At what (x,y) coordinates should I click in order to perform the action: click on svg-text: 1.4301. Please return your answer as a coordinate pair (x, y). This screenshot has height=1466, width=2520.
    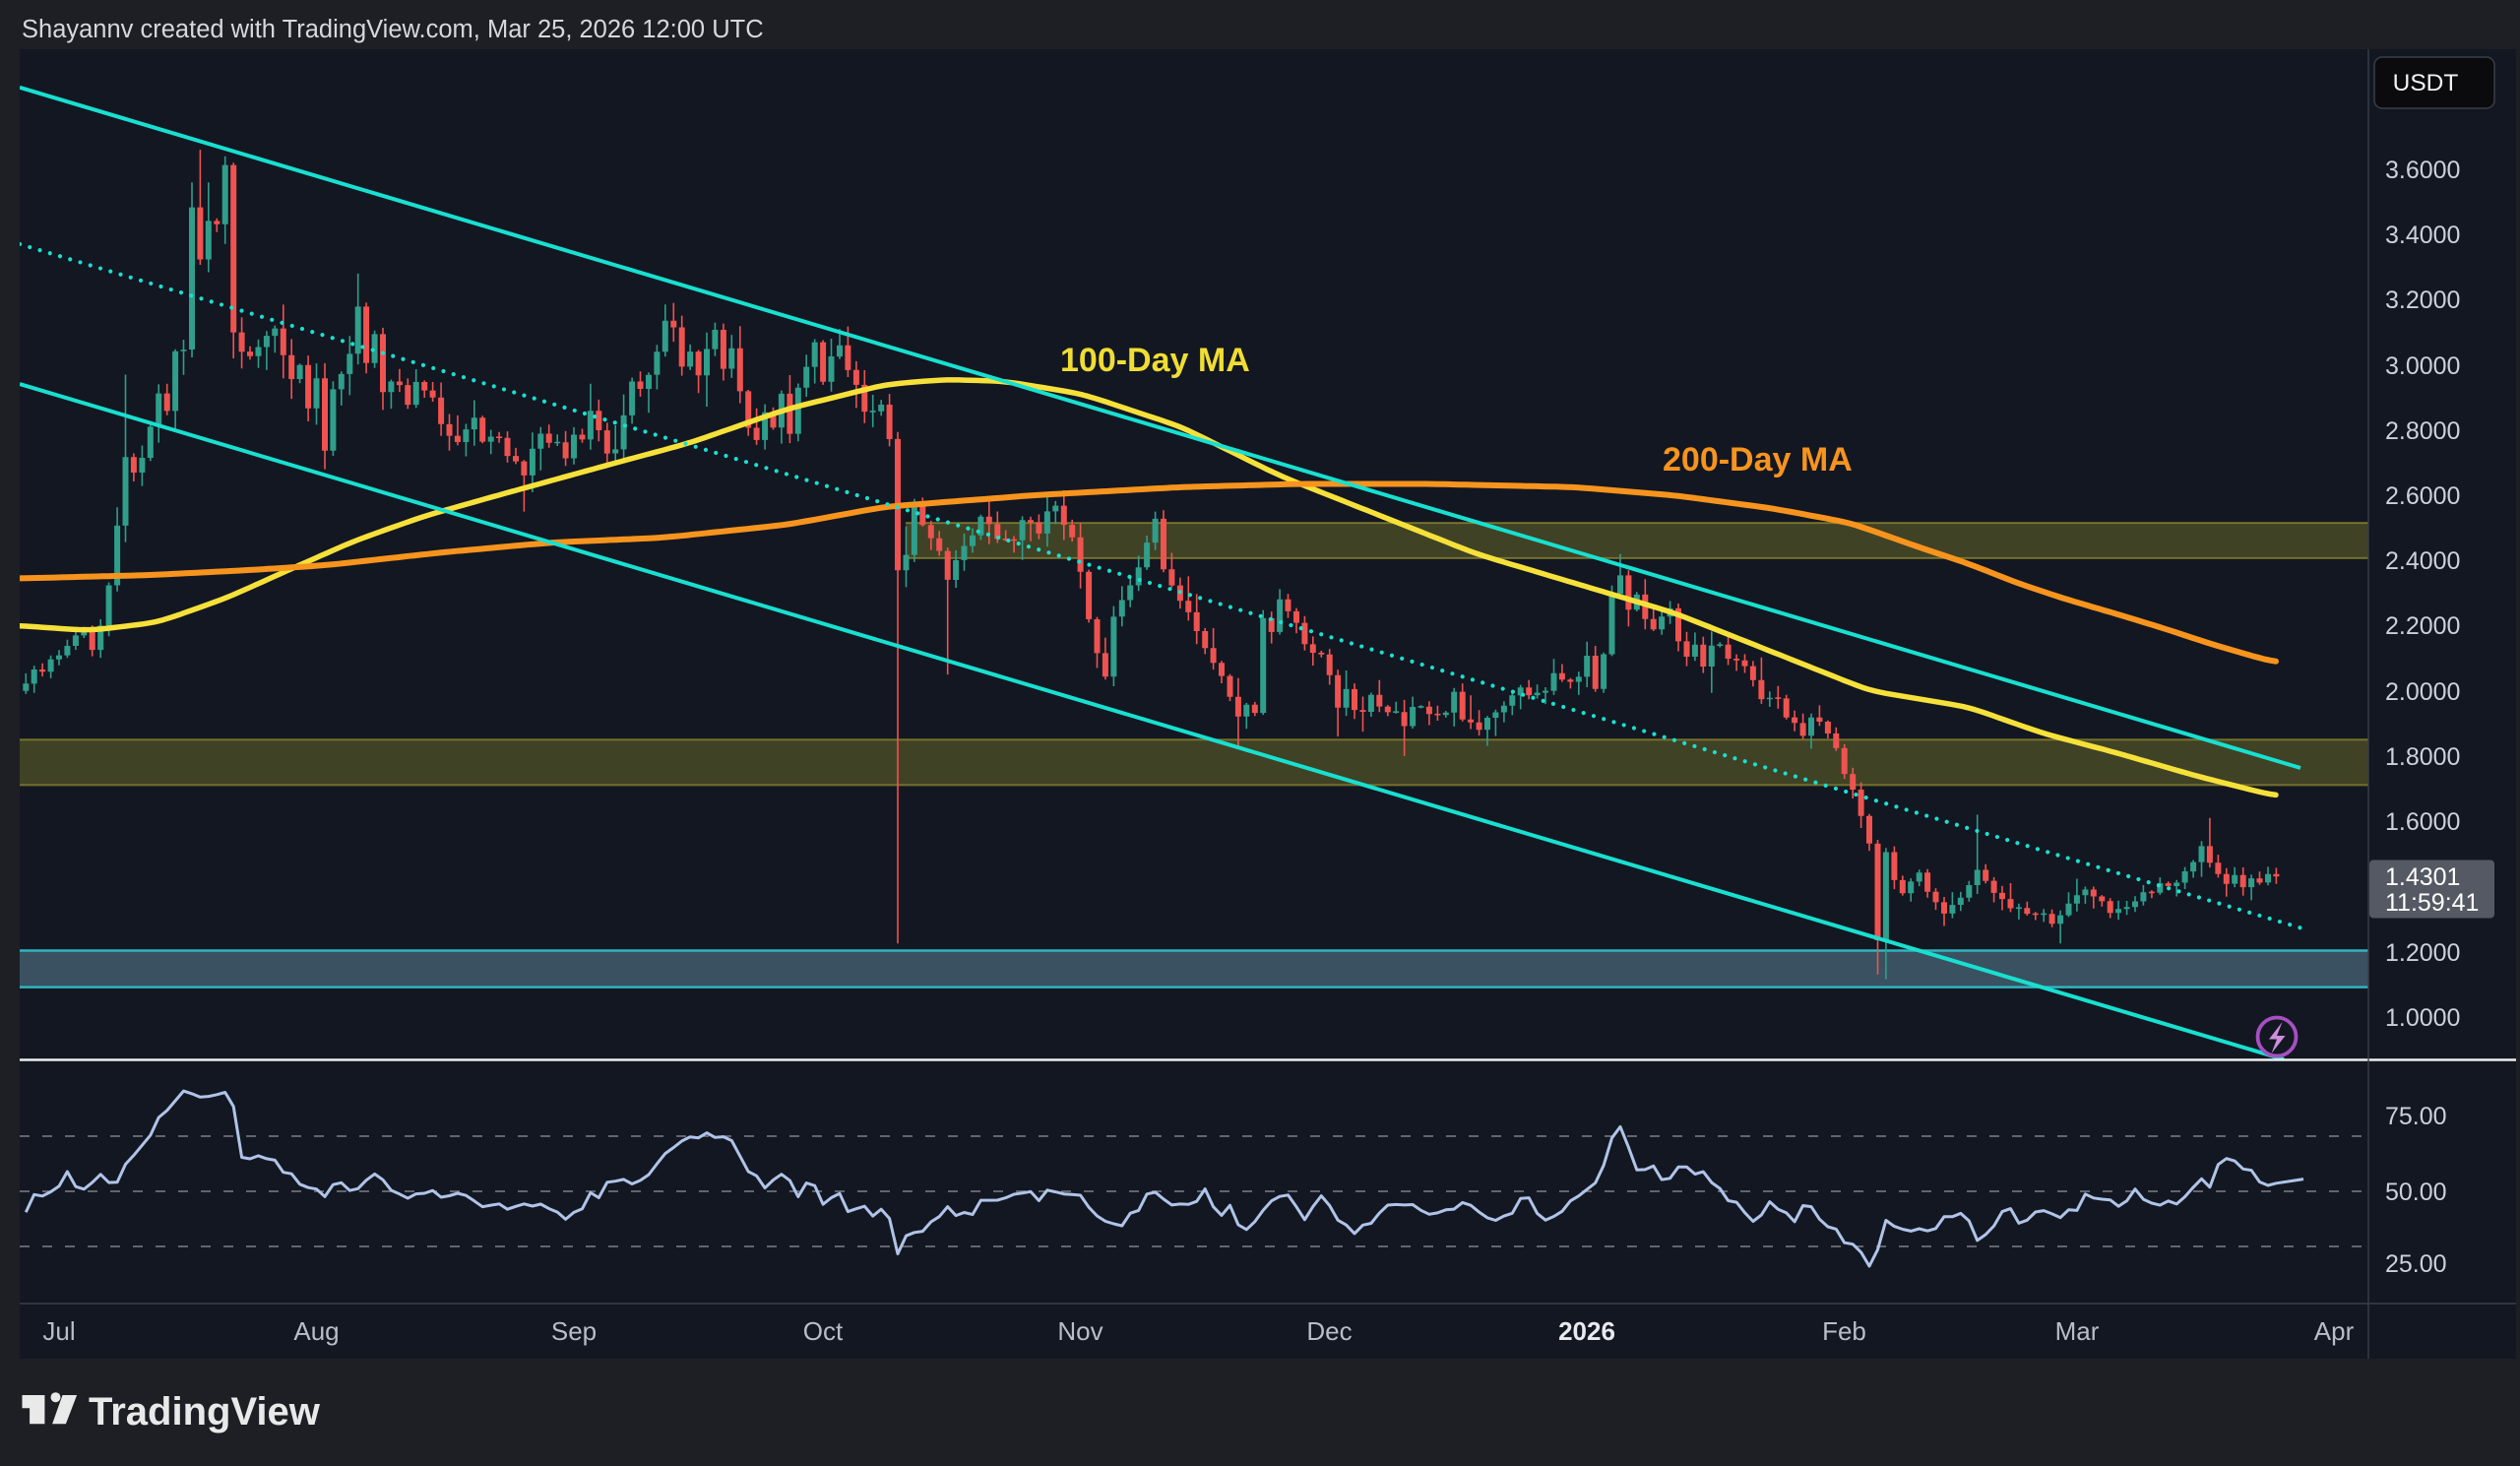
    Looking at the image, I should click on (2422, 877).